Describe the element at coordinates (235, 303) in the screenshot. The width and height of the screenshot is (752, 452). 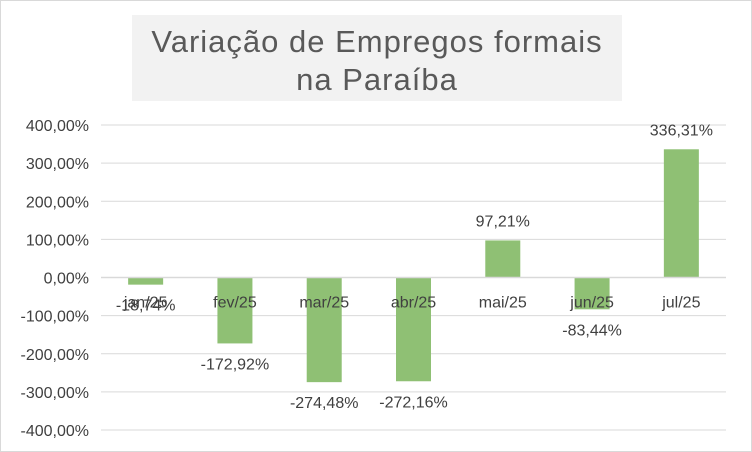
I see `x-tick-label: fev/25` at that location.